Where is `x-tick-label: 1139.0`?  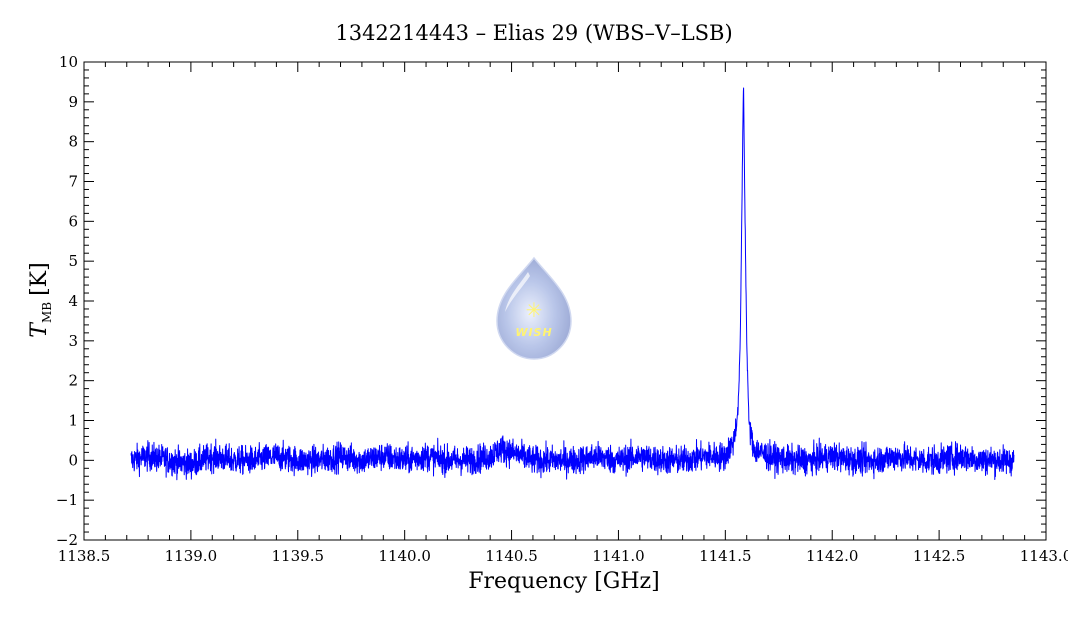
x-tick-label: 1139.0 is located at coordinates (191, 556).